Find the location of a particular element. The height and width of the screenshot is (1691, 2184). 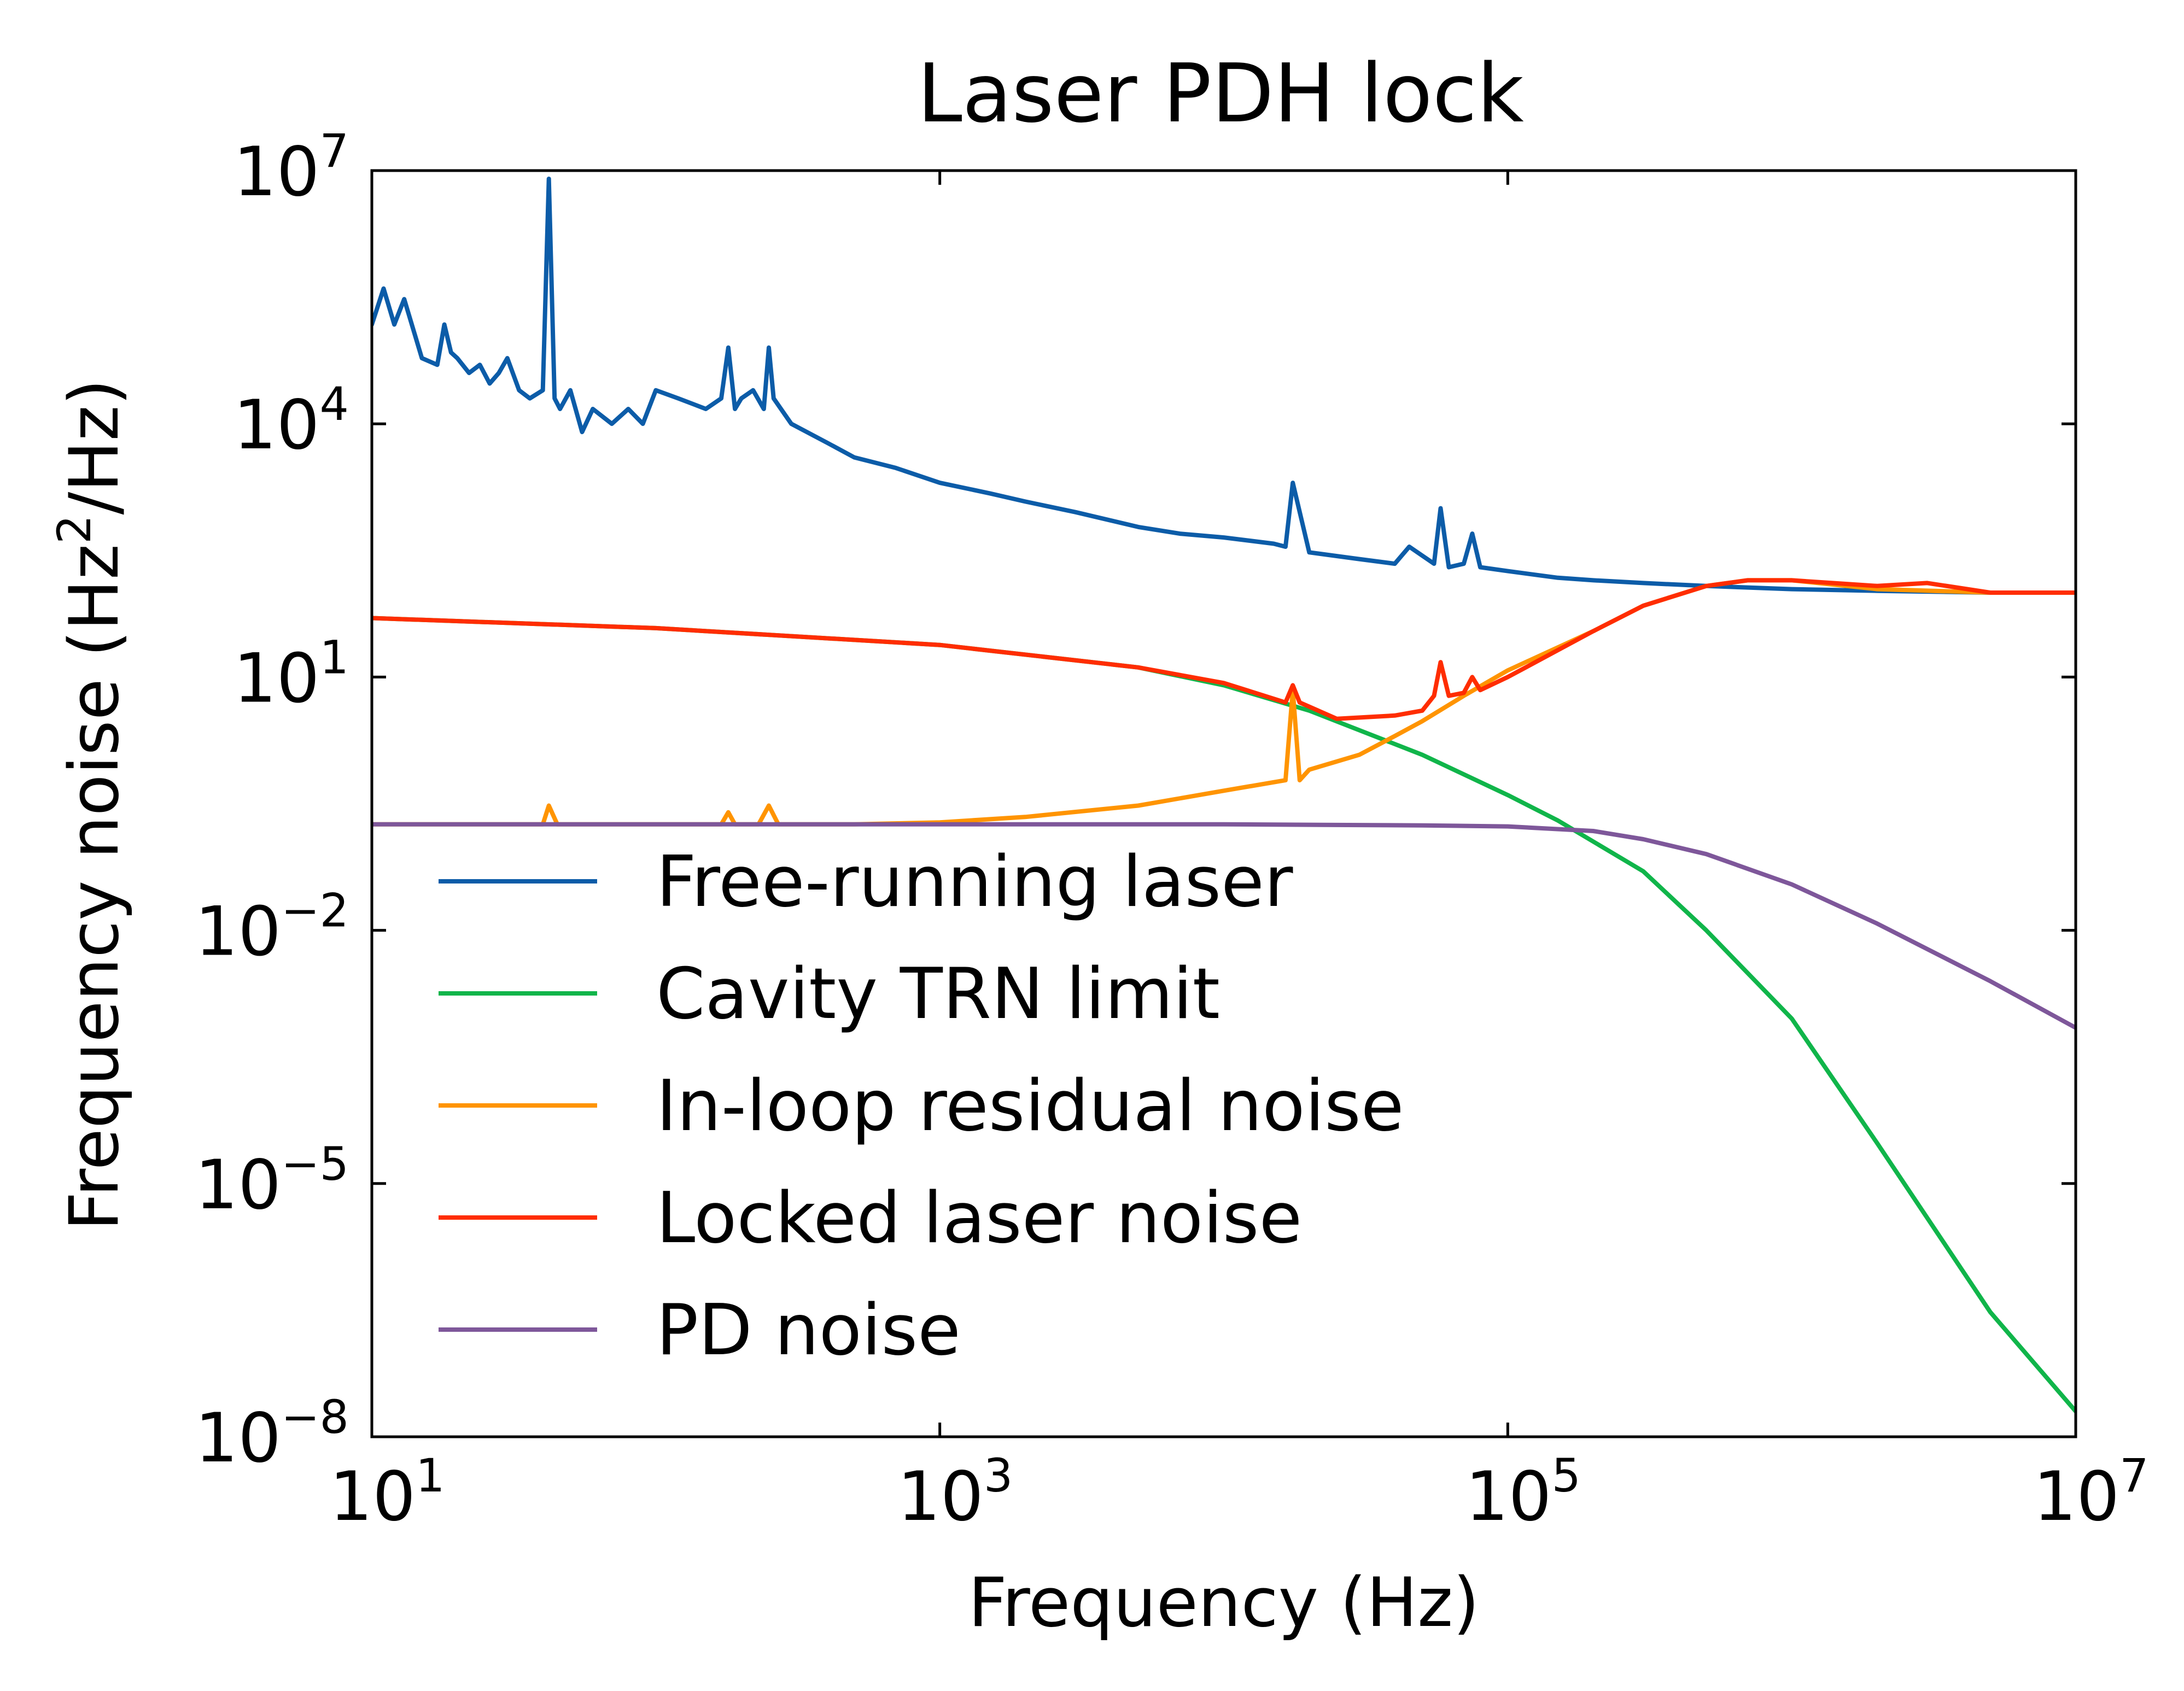

legend-label-4: PD noise is located at coordinates (808, 1330).